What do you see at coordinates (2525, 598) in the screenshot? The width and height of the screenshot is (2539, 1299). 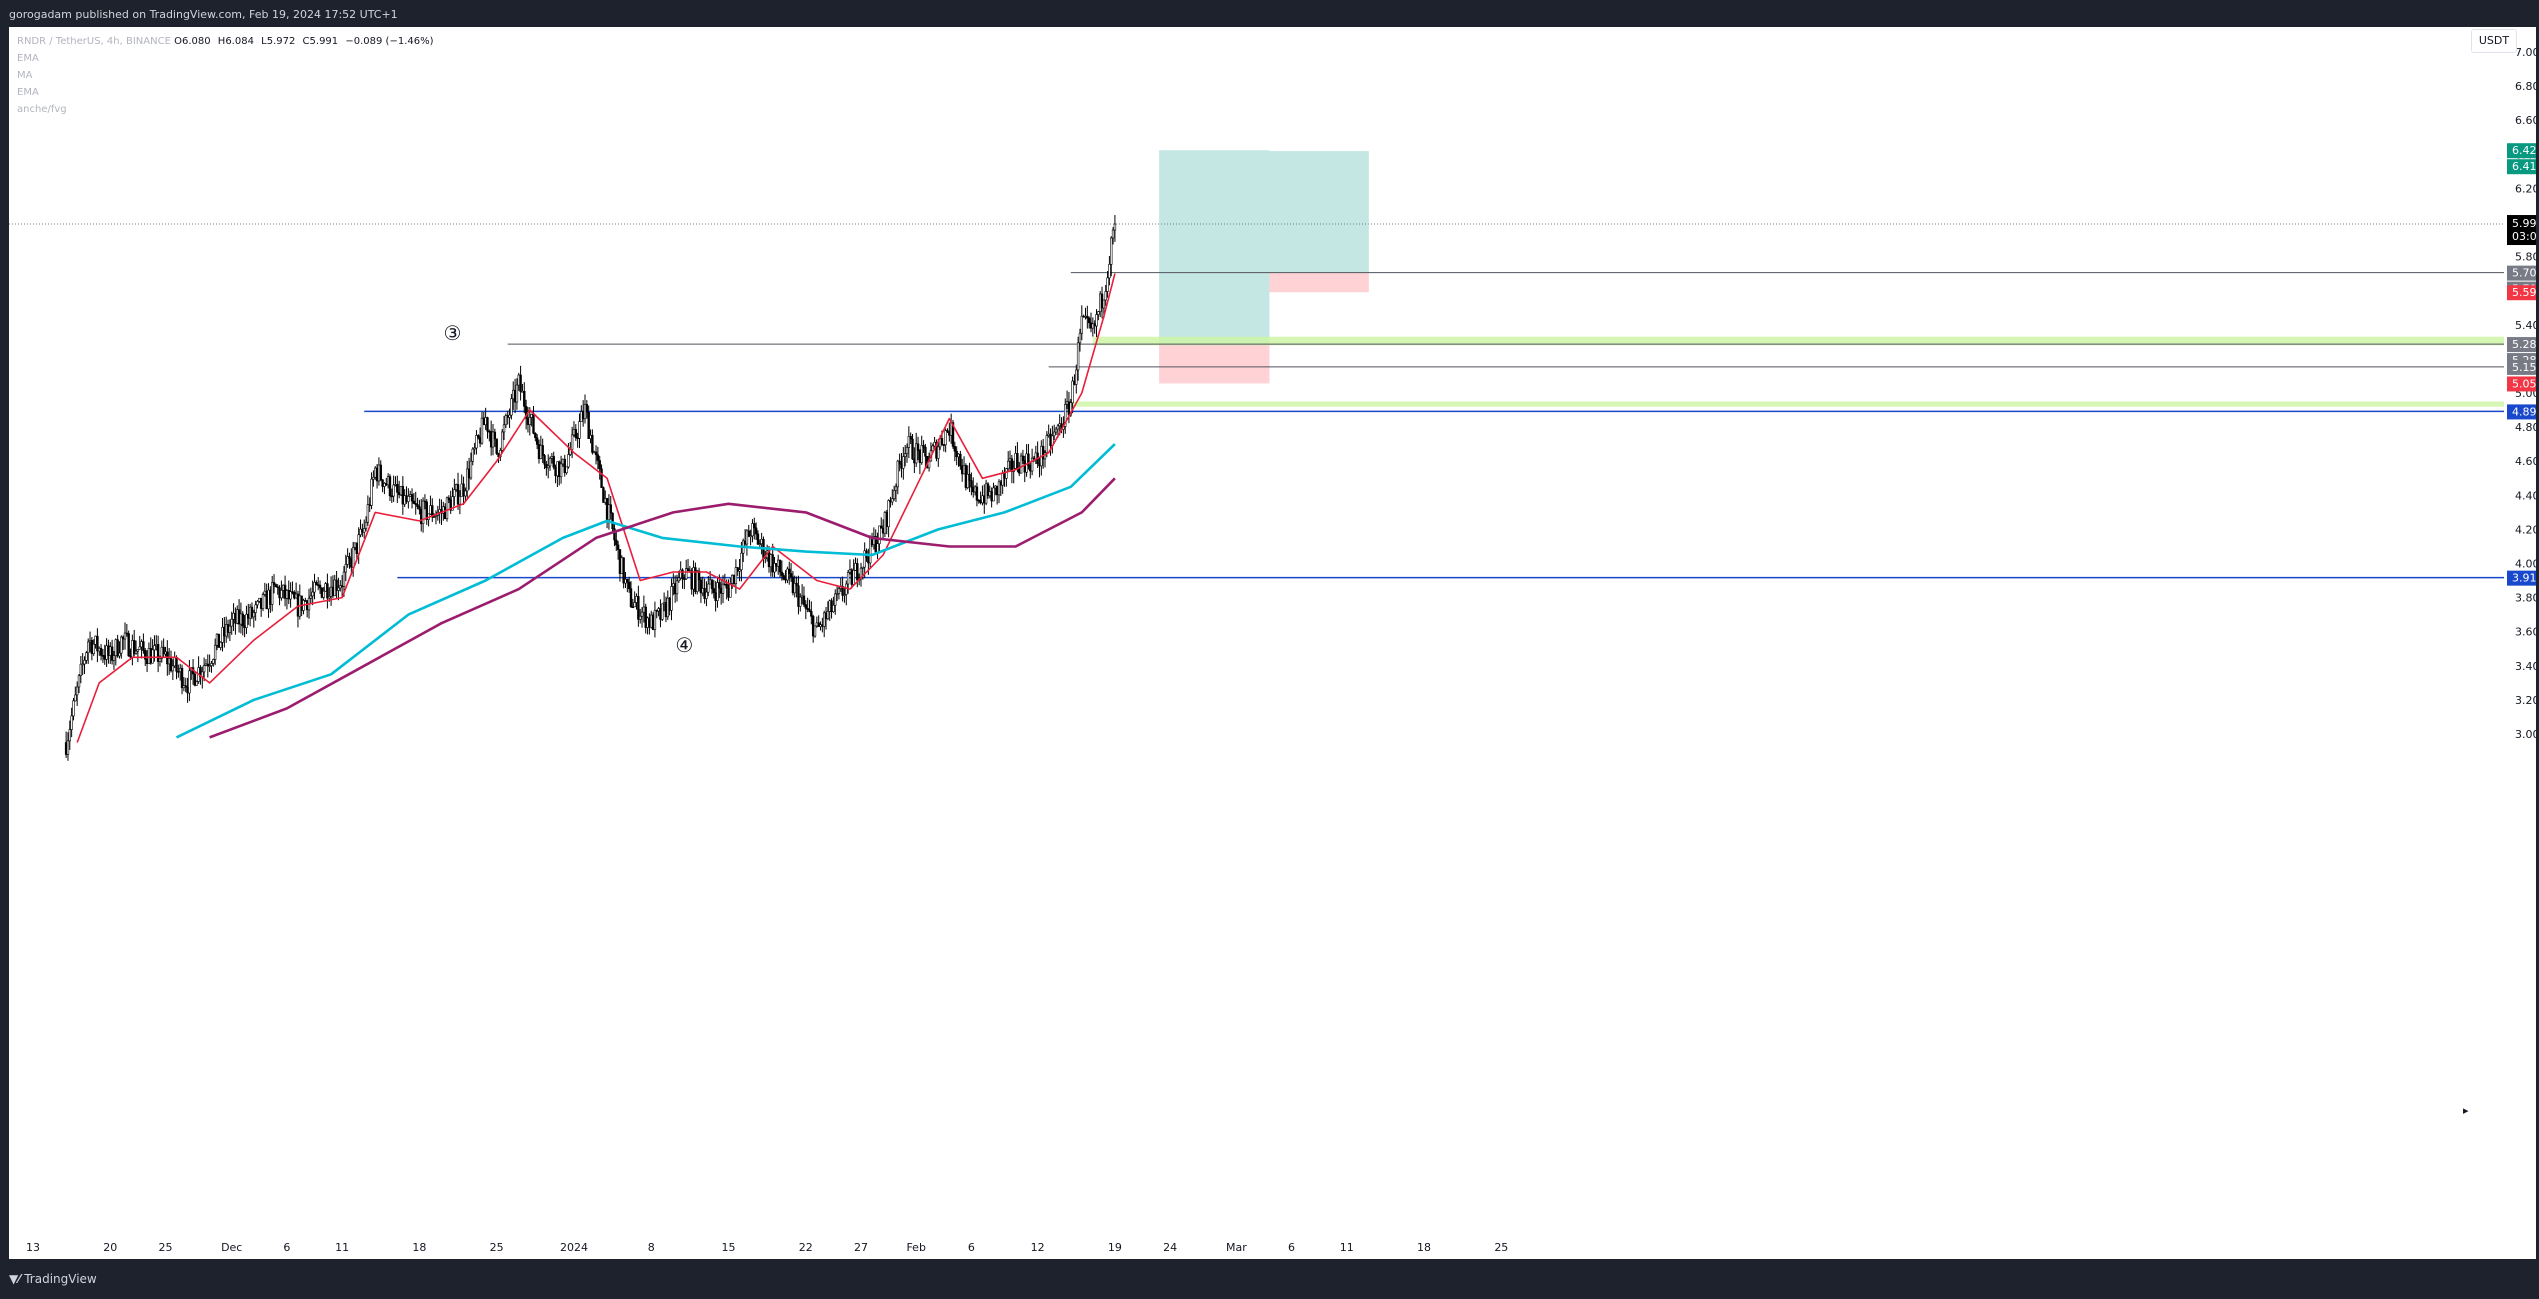 I see `y-axis-tick-label: 3.800` at bounding box center [2525, 598].